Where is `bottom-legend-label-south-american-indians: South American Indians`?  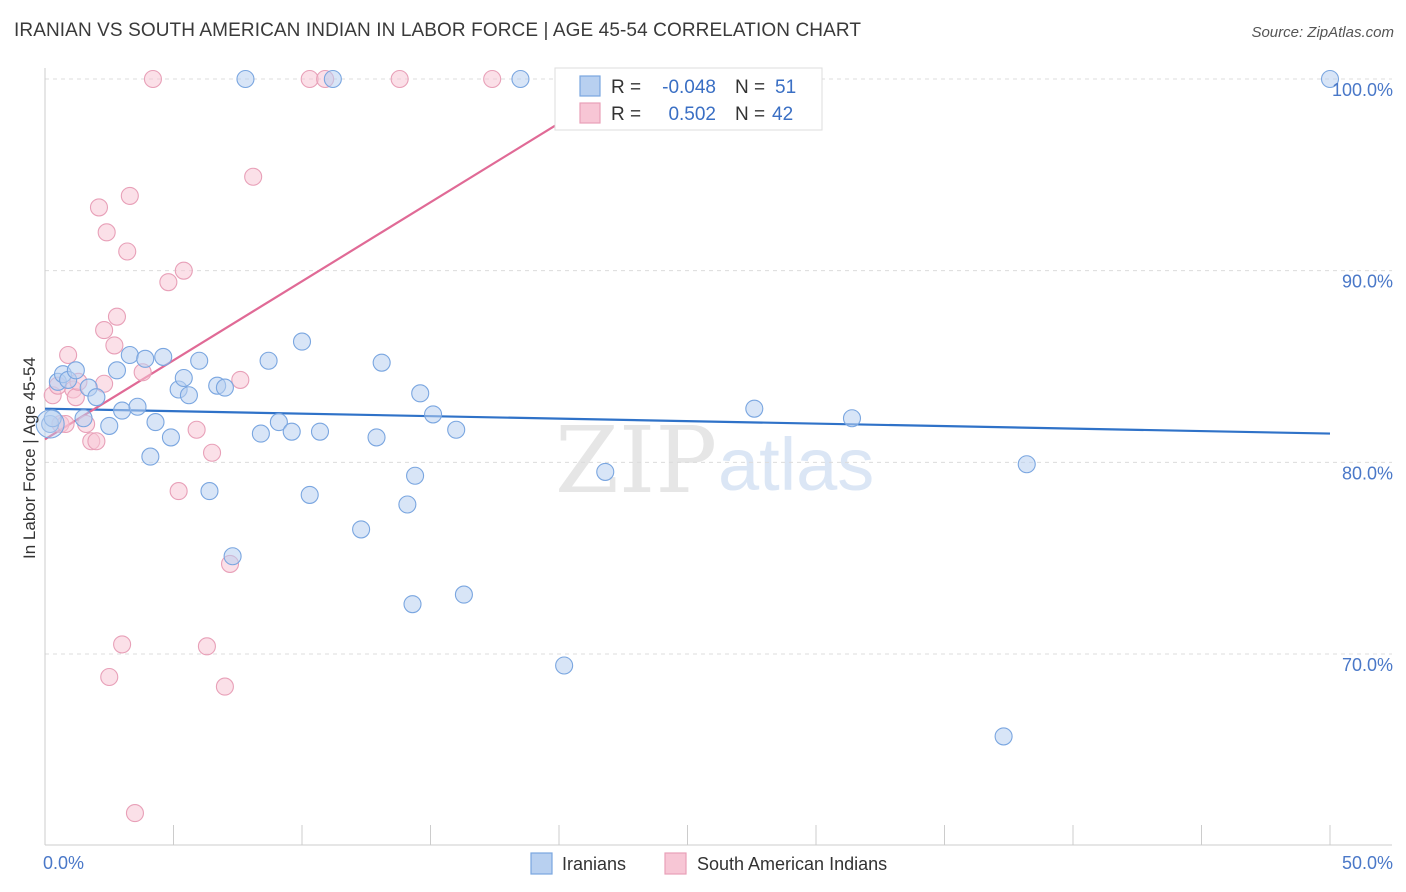 bottom-legend-label-south-american-indians: South American Indians is located at coordinates (792, 864).